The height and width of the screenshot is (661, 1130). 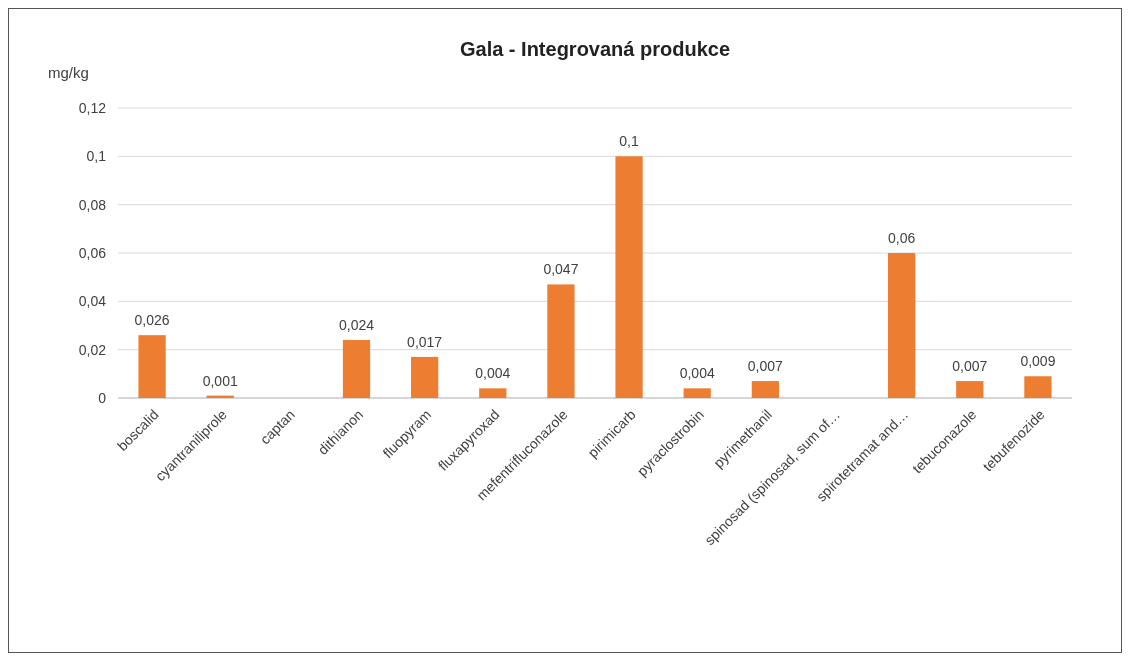 I want to click on data-label: 0,024, so click(x=356, y=325).